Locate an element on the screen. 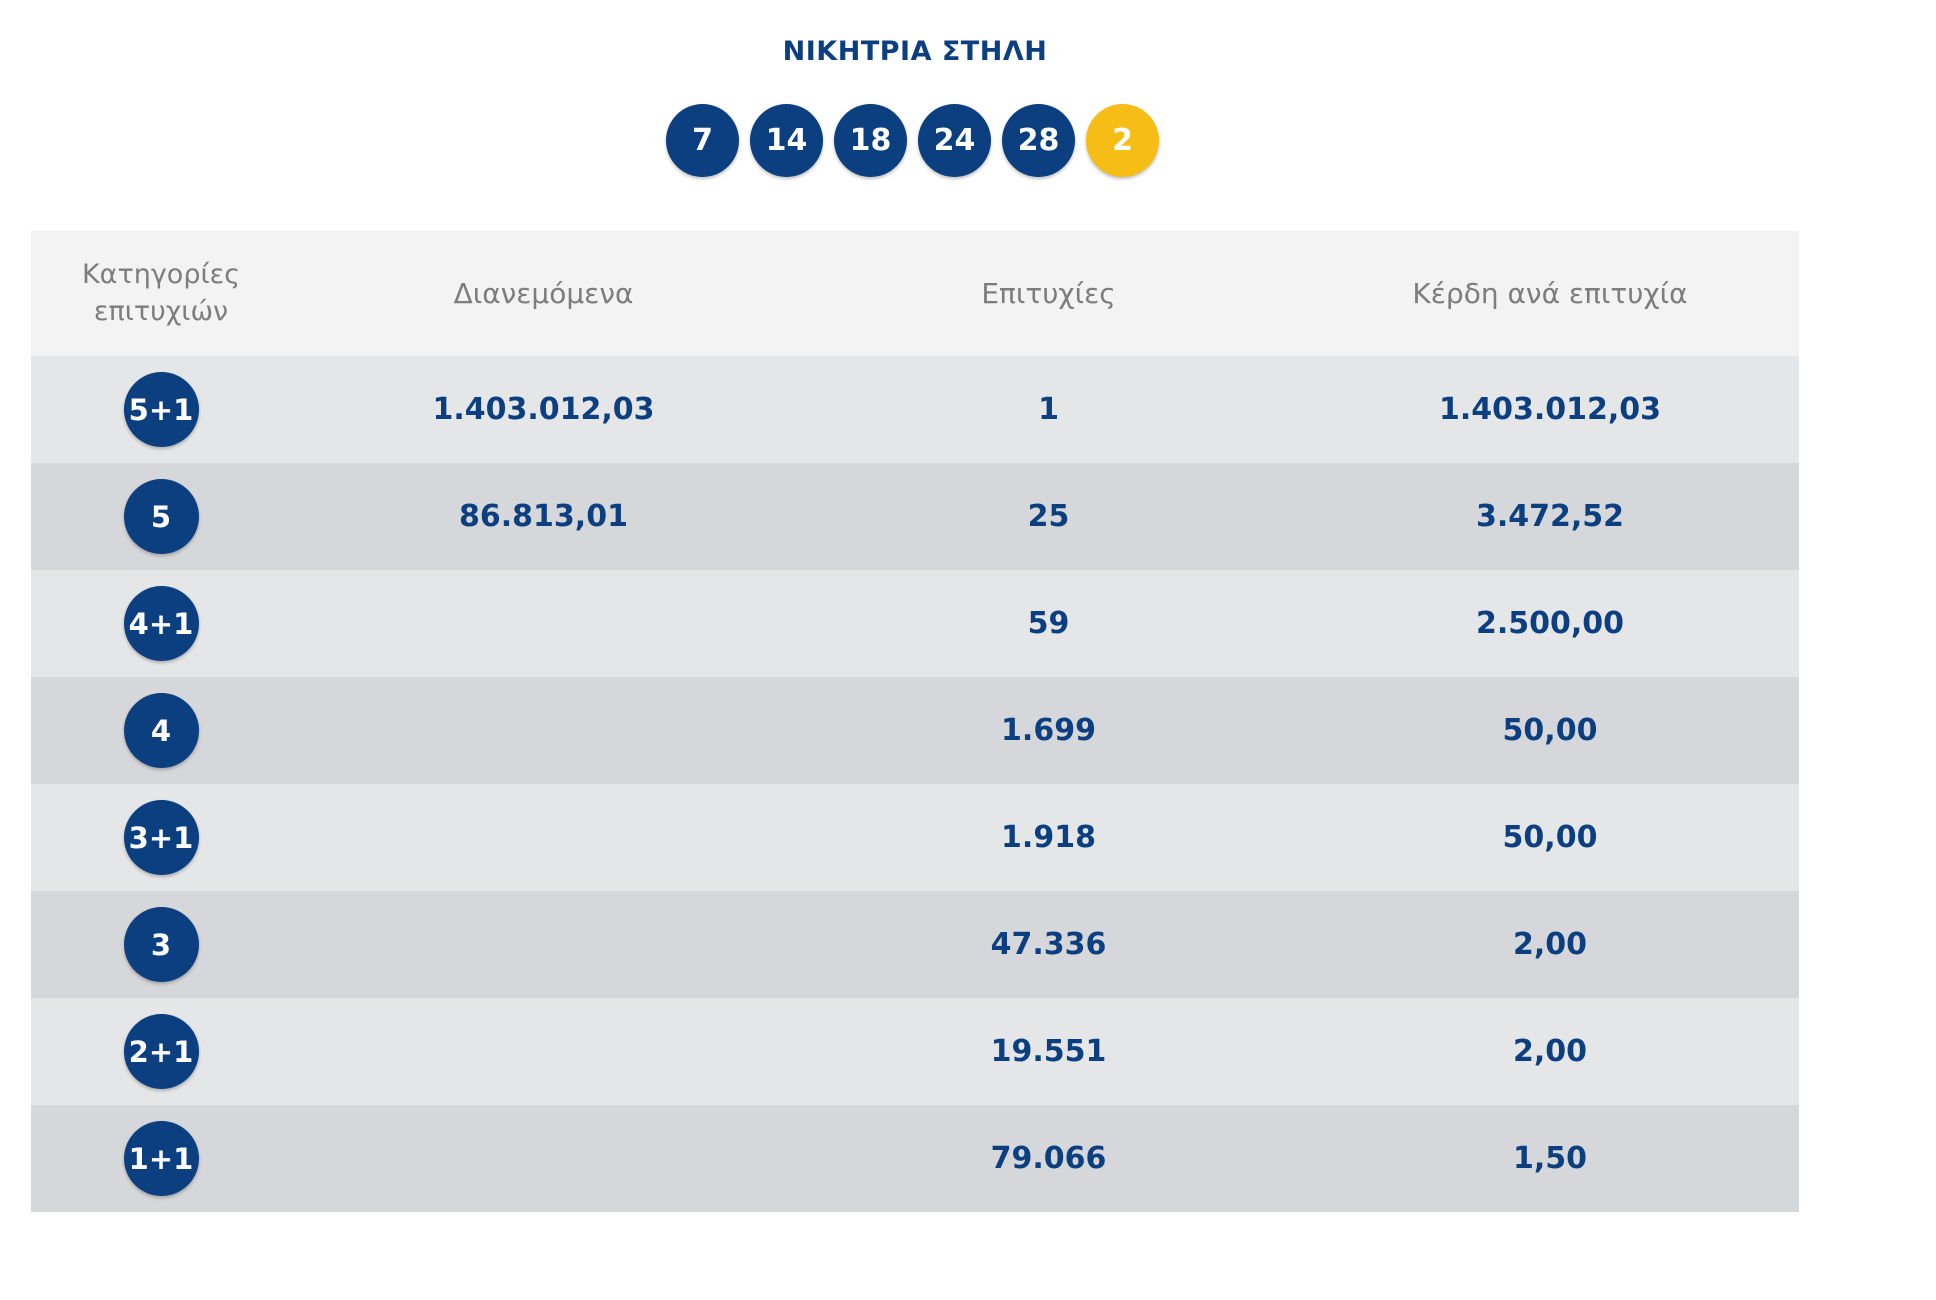  header-distributed: Διανεμόμενα is located at coordinates (543, 293).